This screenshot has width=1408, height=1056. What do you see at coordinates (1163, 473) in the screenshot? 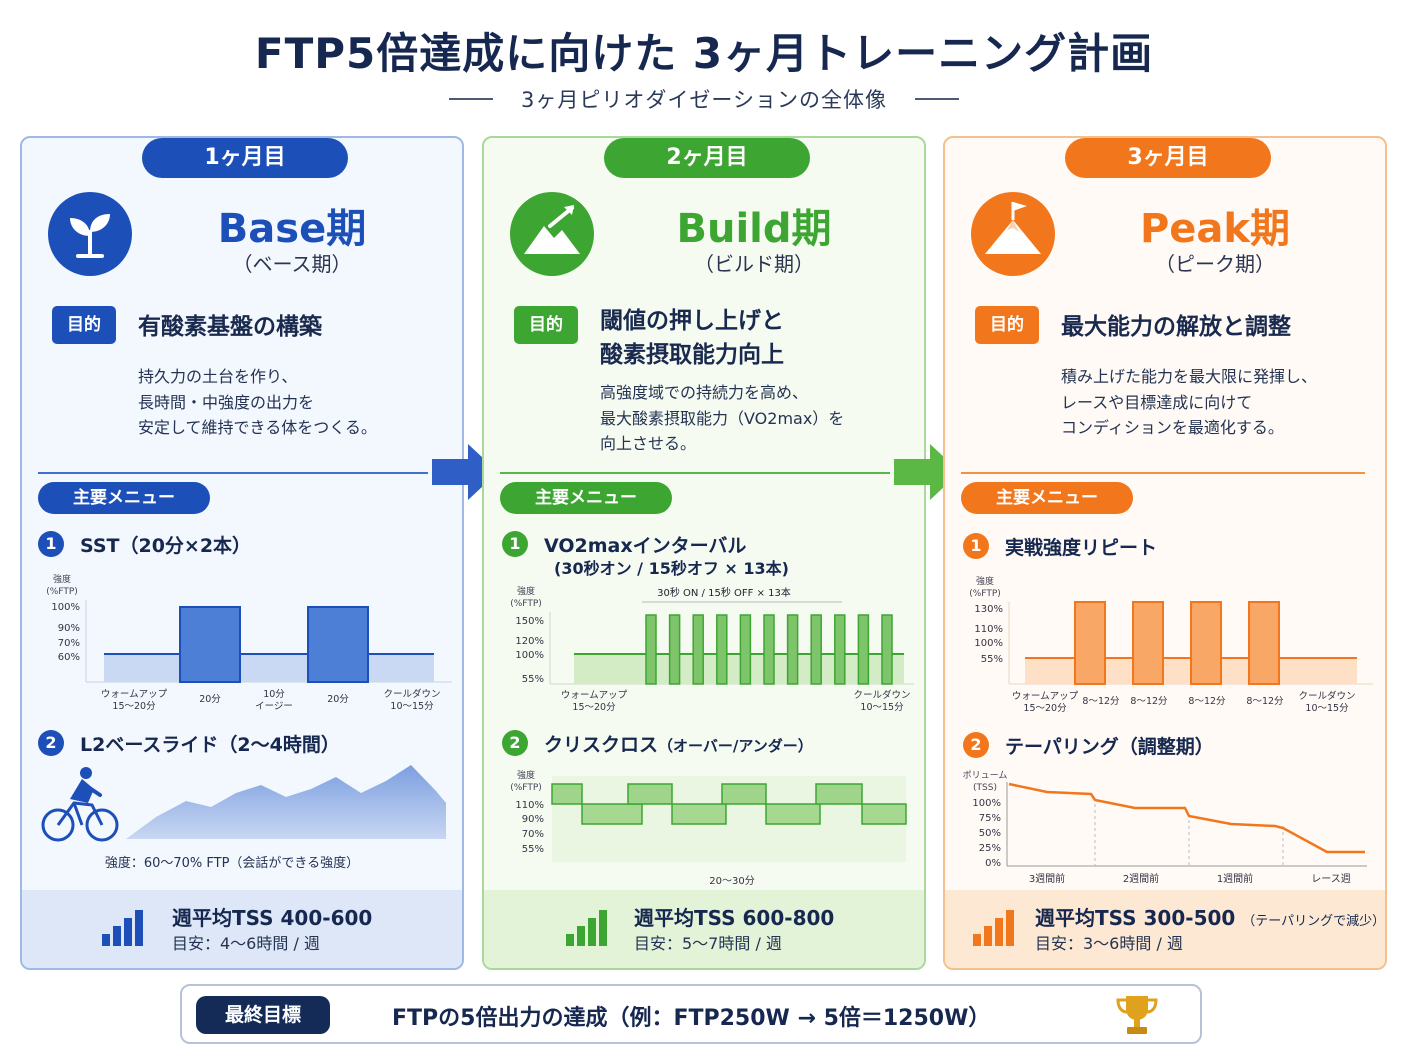
I see `section-divider` at bounding box center [1163, 473].